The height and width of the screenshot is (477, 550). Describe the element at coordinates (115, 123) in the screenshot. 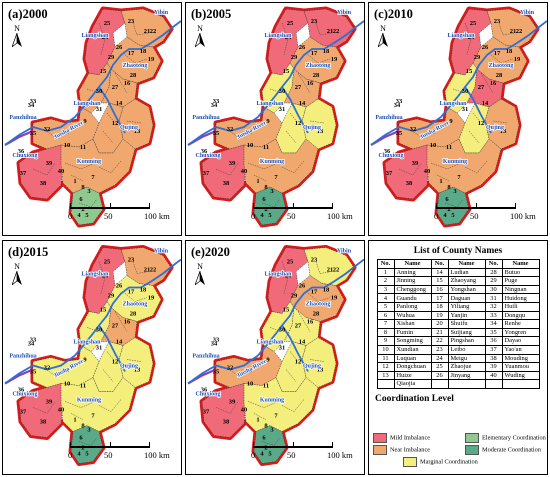

I see `county-number: 12` at that location.